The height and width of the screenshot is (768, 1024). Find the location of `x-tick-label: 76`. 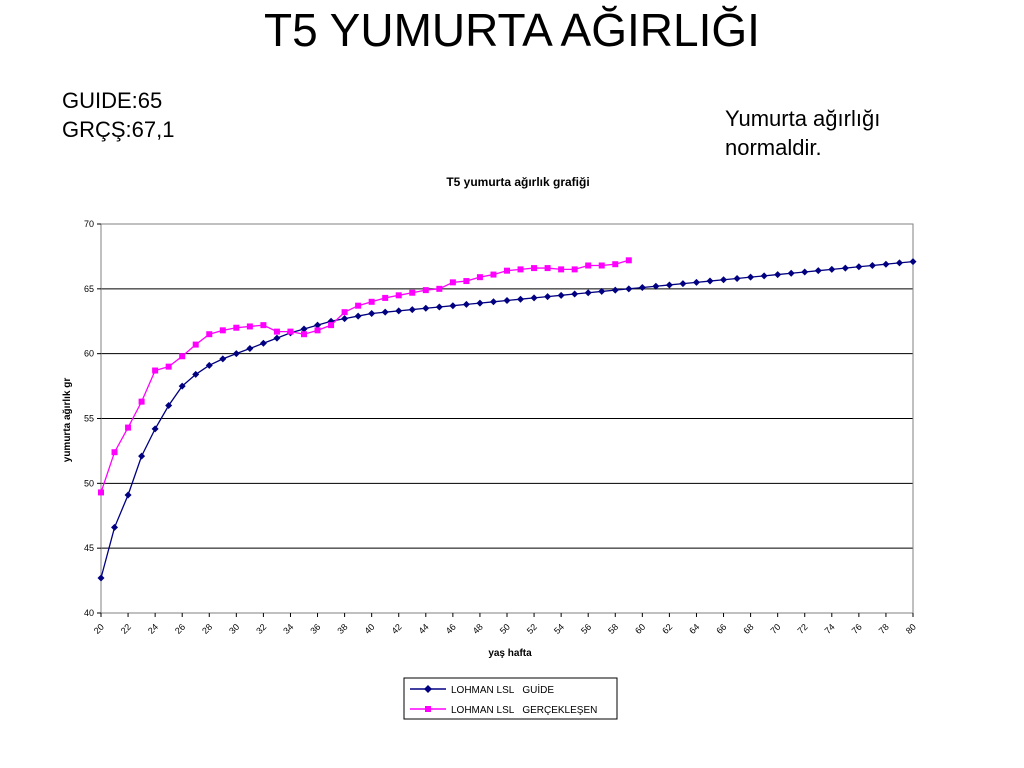

x-tick-label: 76 is located at coordinates (857, 629).